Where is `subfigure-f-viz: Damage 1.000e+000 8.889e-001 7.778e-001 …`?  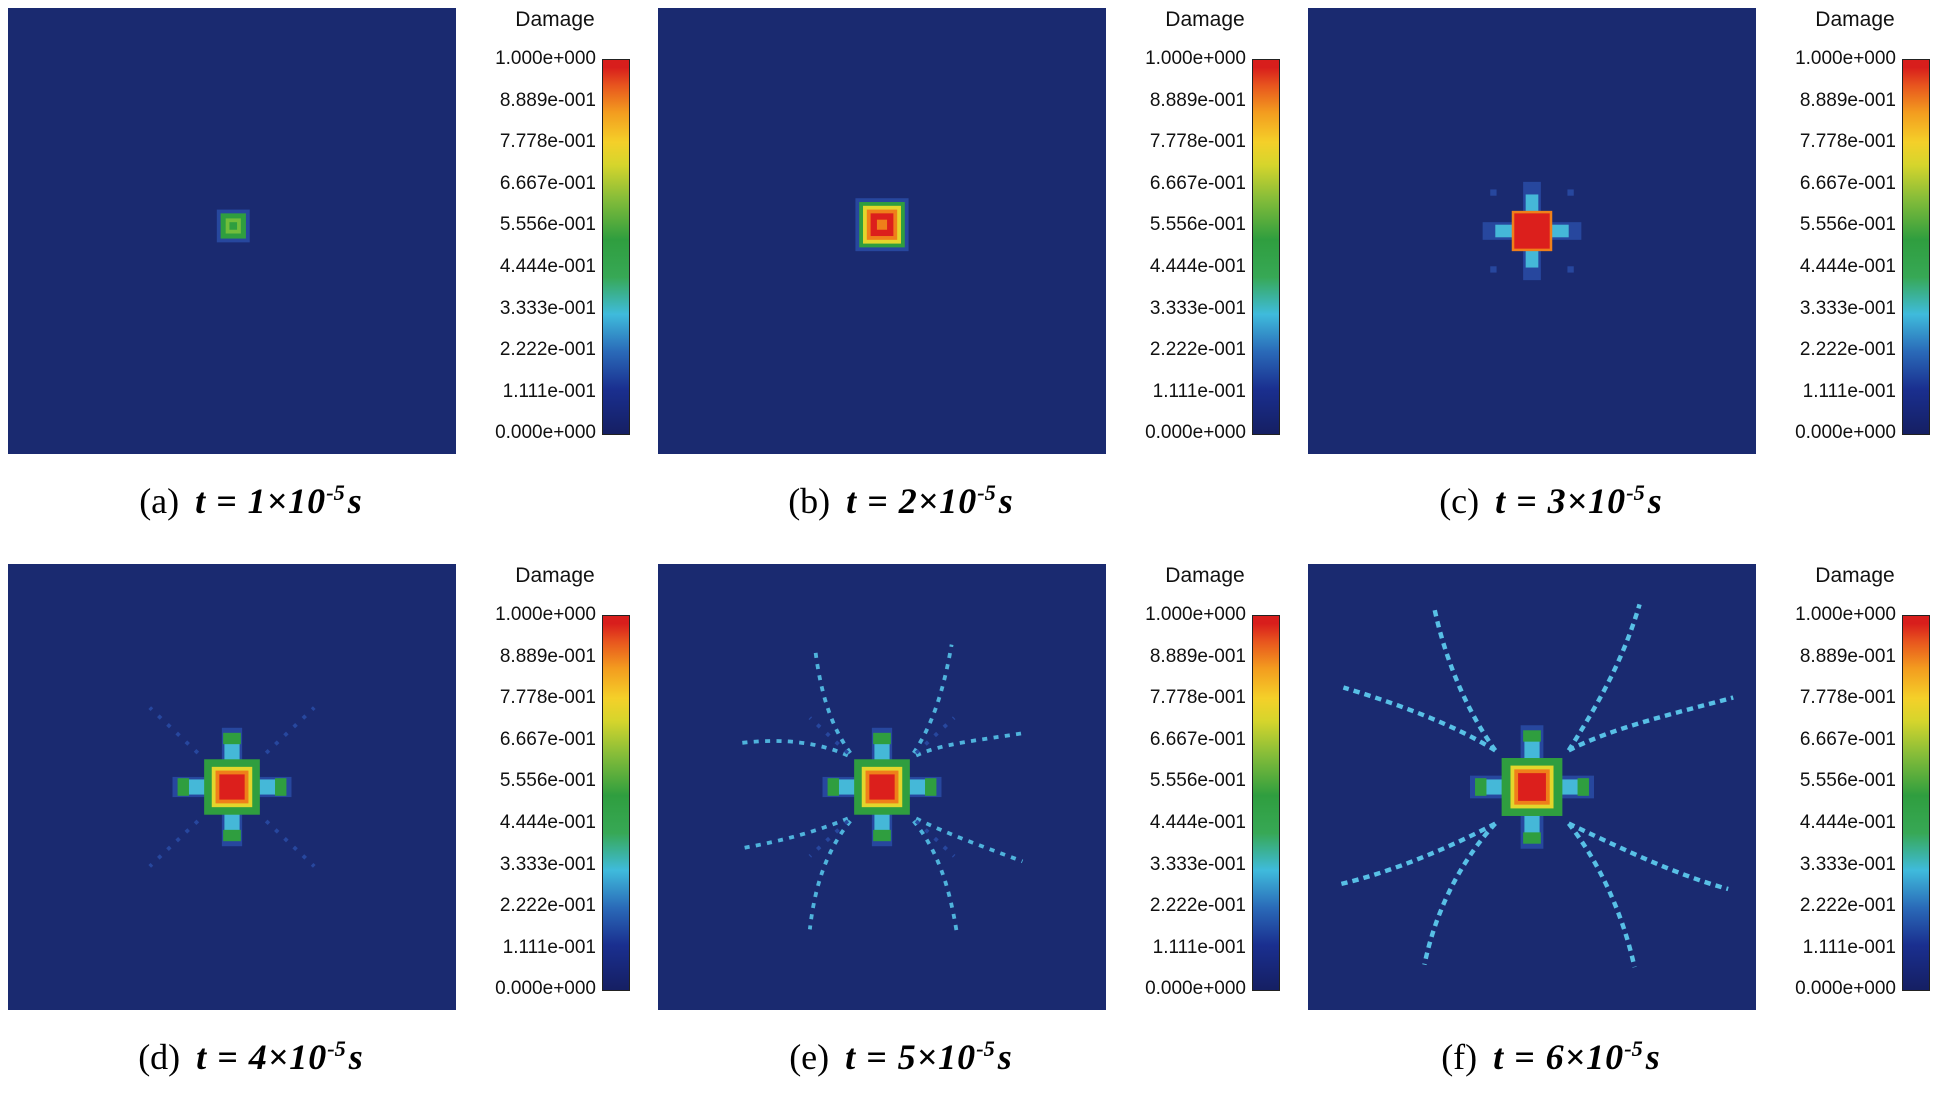
subfigure-f-viz: Damage 1.000e+000 8.889e-001 7.778e-001 … is located at coordinates (1629, 787).